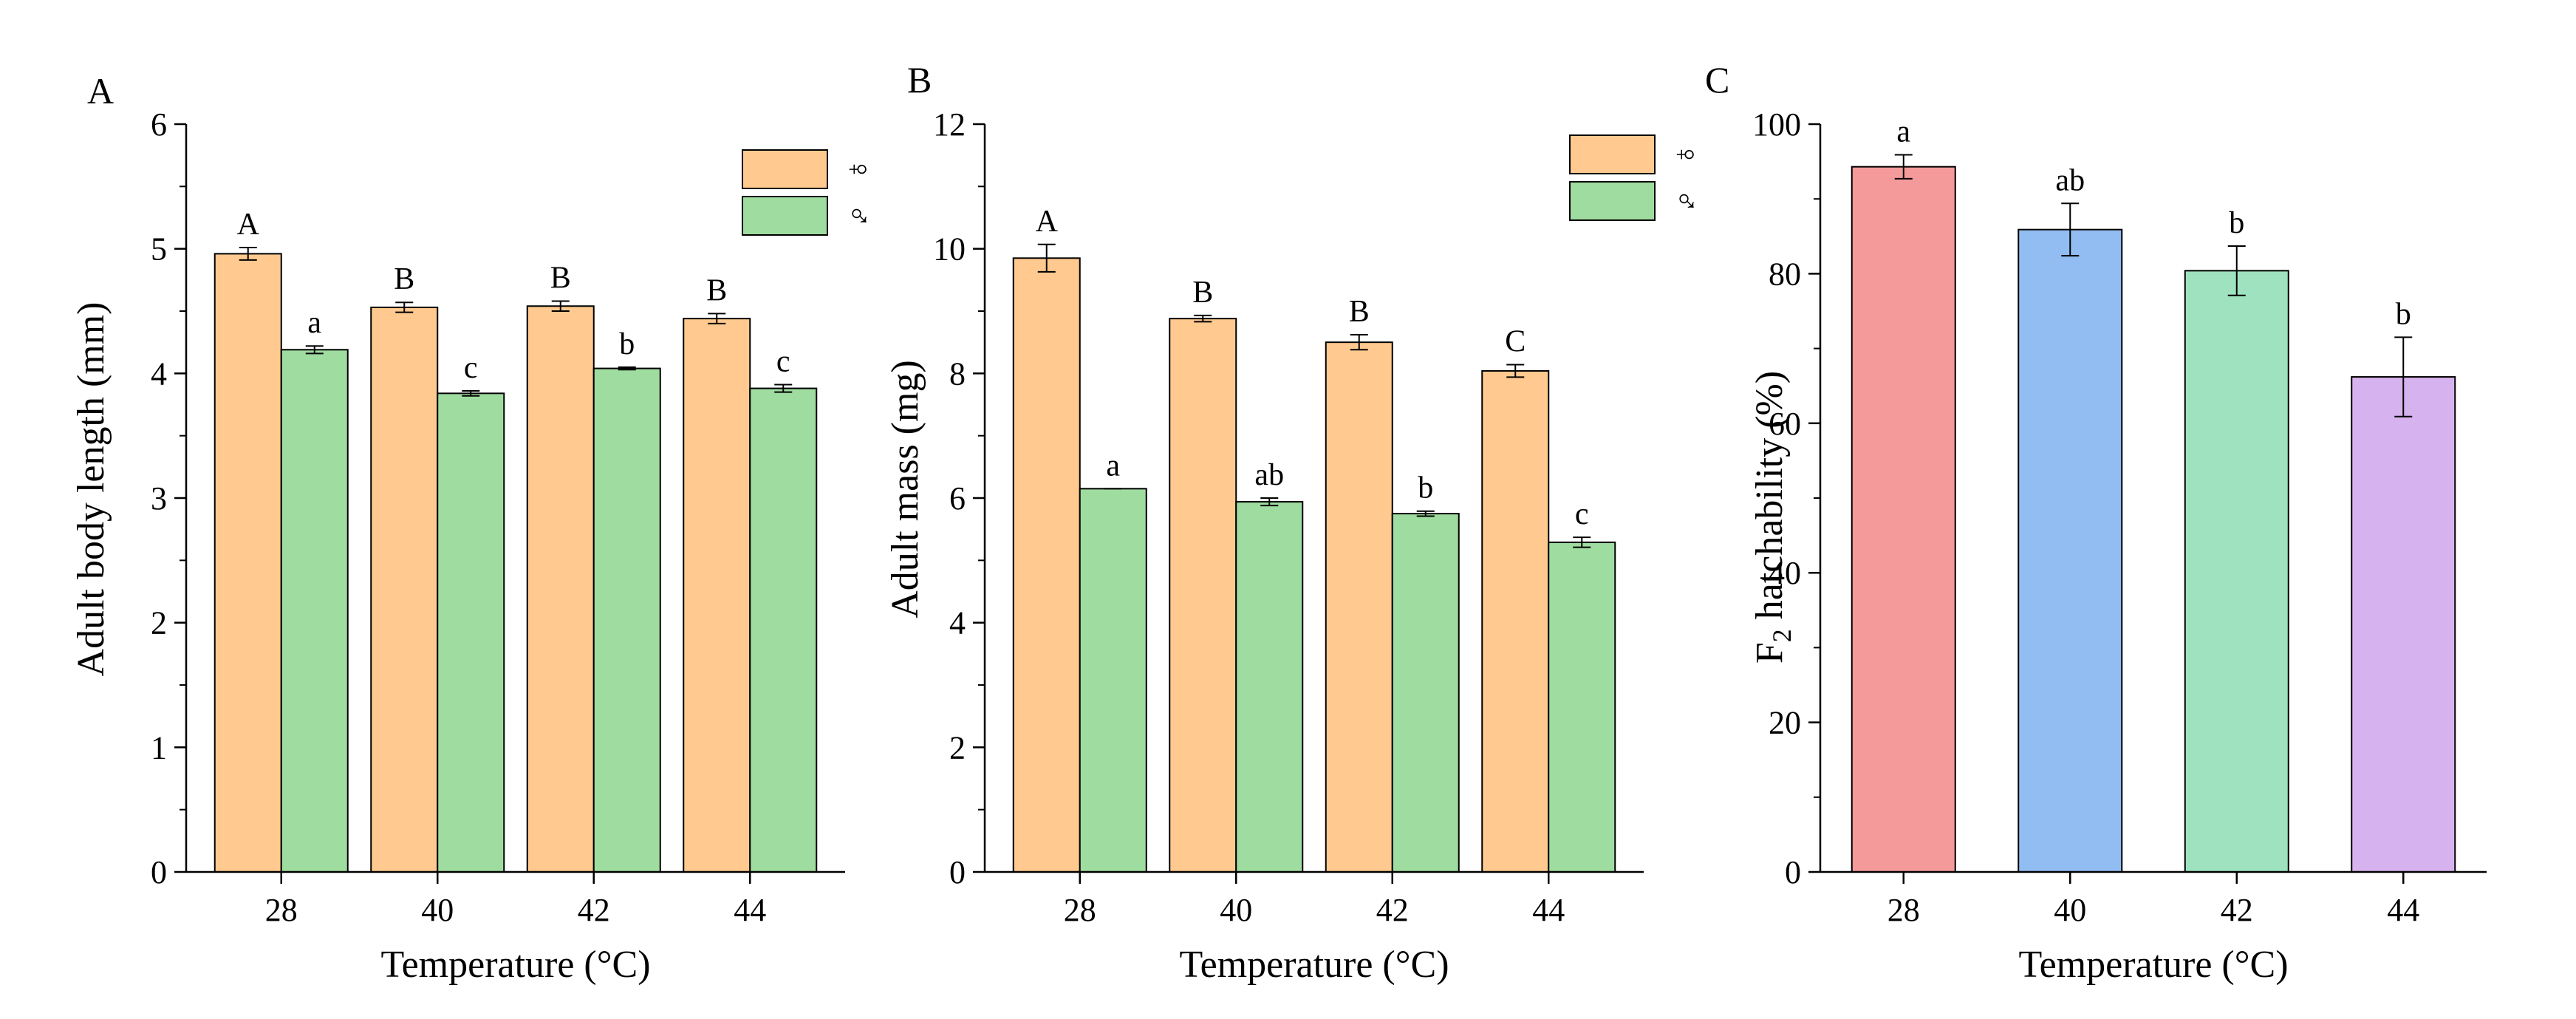 Image resolution: width=2576 pixels, height=1019 pixels. Describe the element at coordinates (1782, 635) in the screenshot. I see `panel-c-y-axis-title-subscript: 2` at that location.